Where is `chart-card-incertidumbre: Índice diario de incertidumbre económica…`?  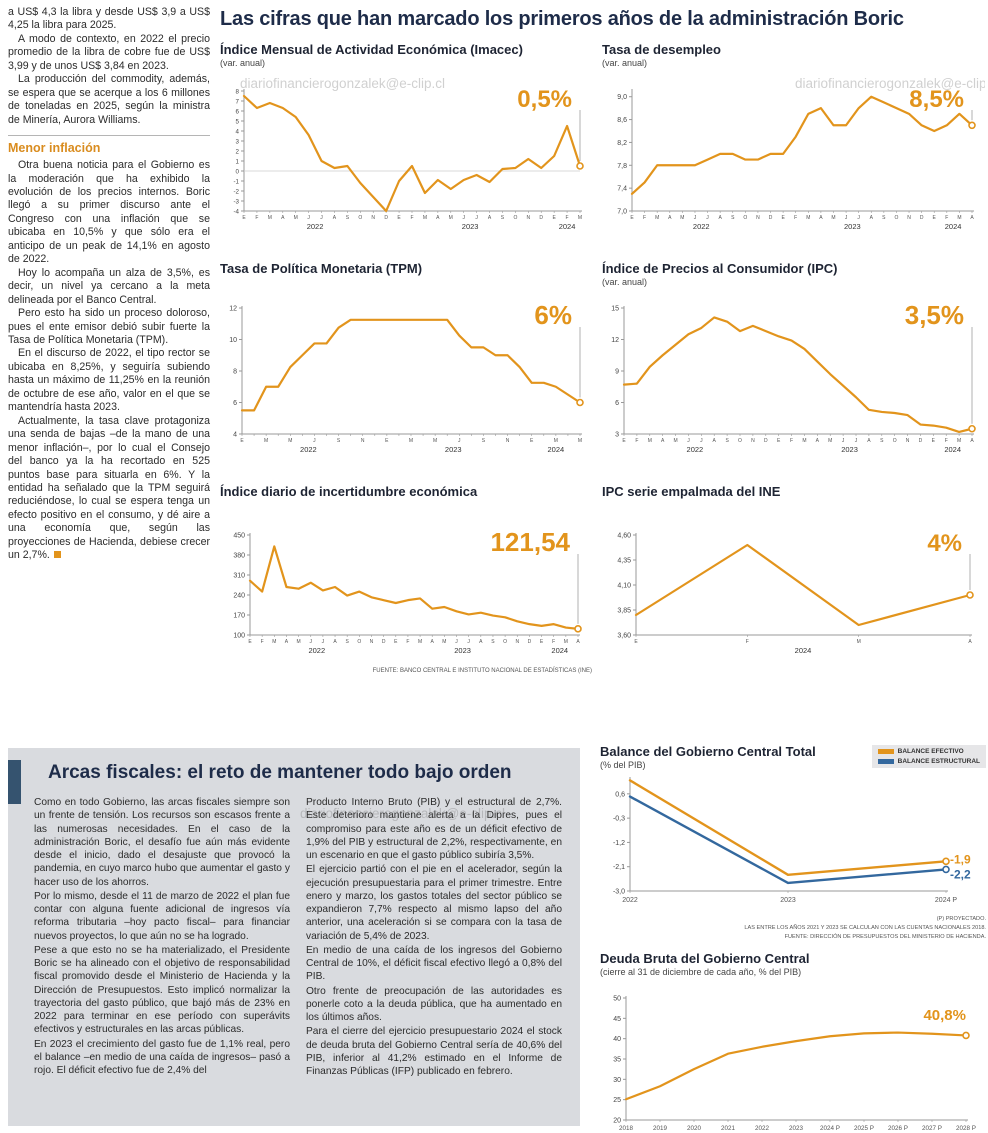 chart-card-incertidumbre: Índice diario de incertidumbre económica… is located at coordinates (406, 575).